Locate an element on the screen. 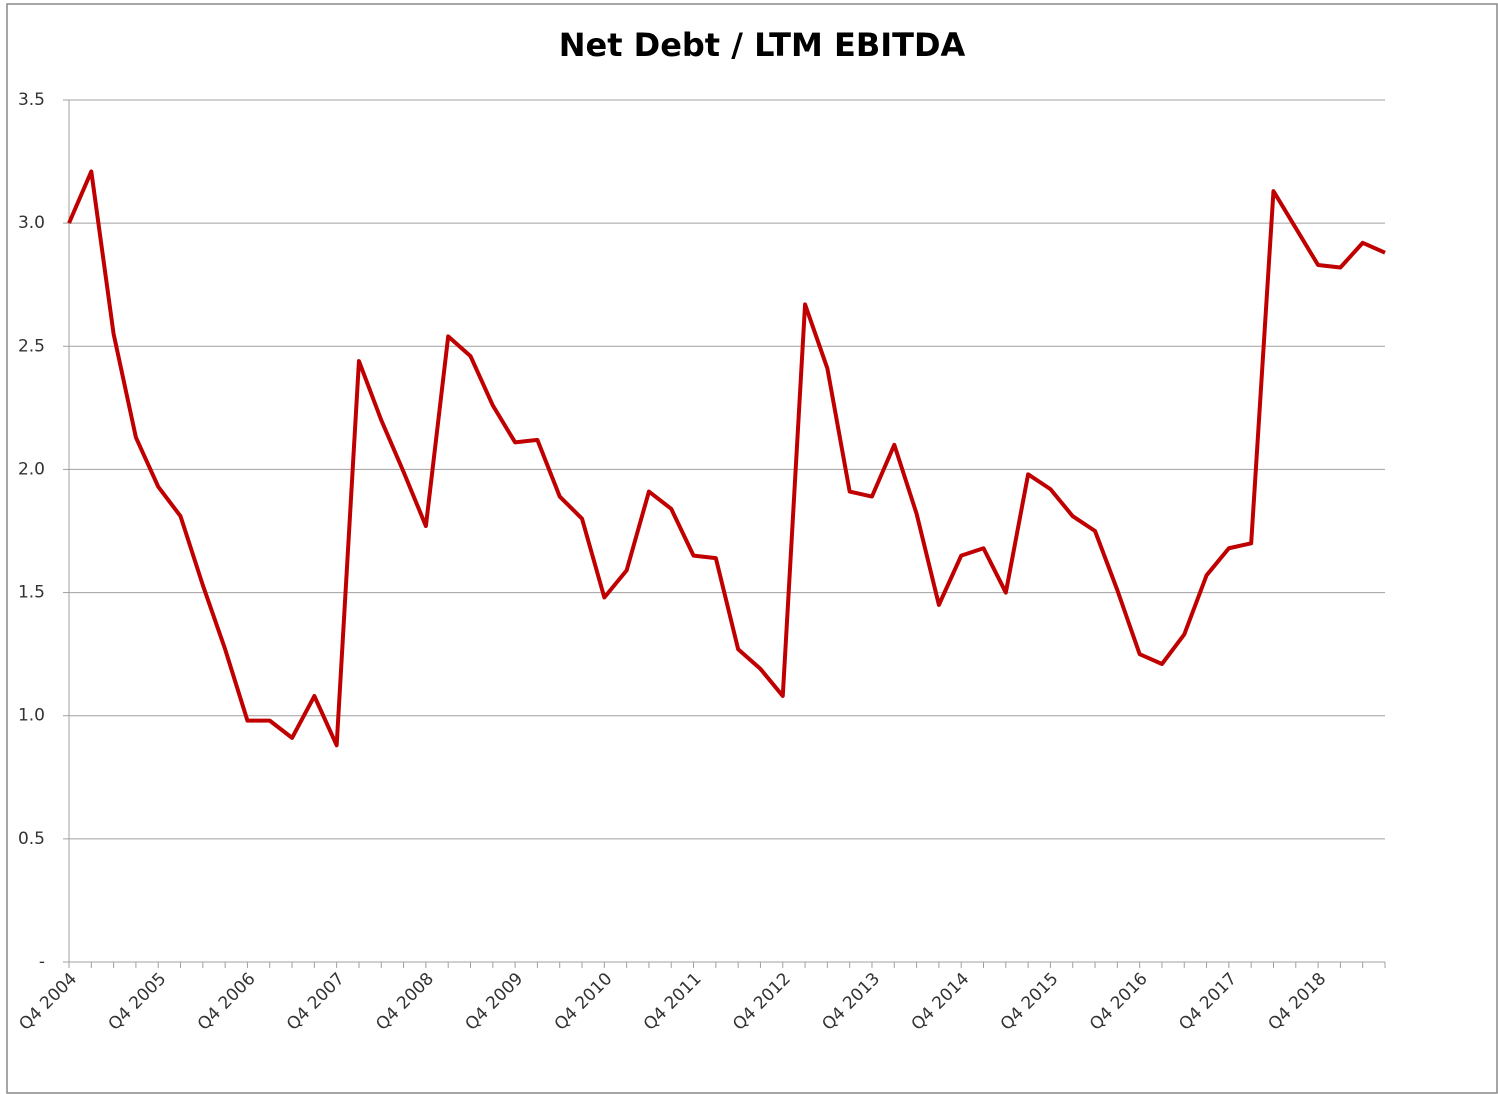 Image resolution: width=1498 pixels, height=1094 pixels. y-tick-label: 1.0 is located at coordinates (31, 716).